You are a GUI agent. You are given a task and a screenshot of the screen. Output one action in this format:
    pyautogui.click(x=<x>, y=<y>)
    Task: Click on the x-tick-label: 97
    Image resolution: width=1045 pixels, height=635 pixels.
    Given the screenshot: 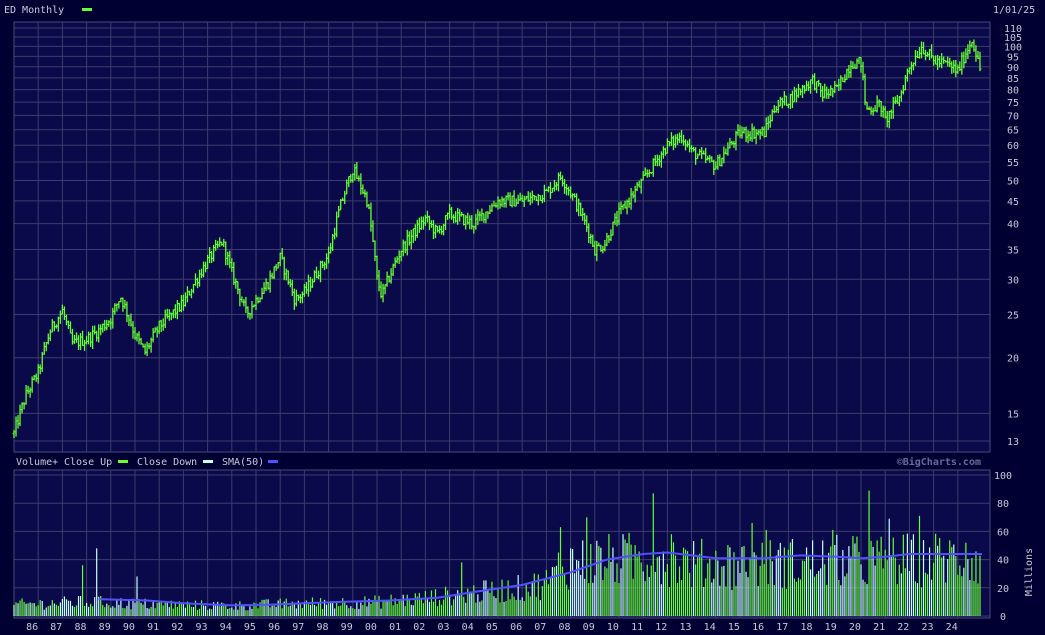 What is the action you would take?
    pyautogui.click(x=298, y=627)
    